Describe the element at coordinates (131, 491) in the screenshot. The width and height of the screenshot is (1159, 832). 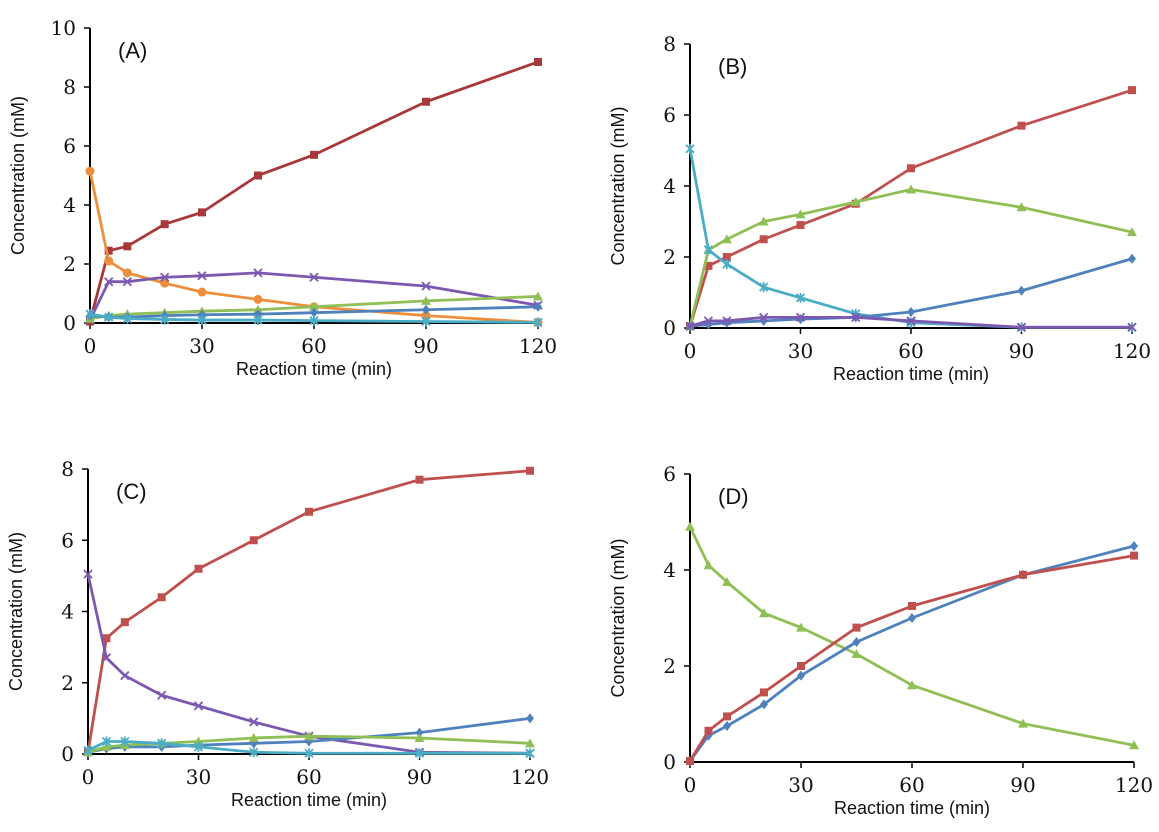
I see `panel-label: (C)` at that location.